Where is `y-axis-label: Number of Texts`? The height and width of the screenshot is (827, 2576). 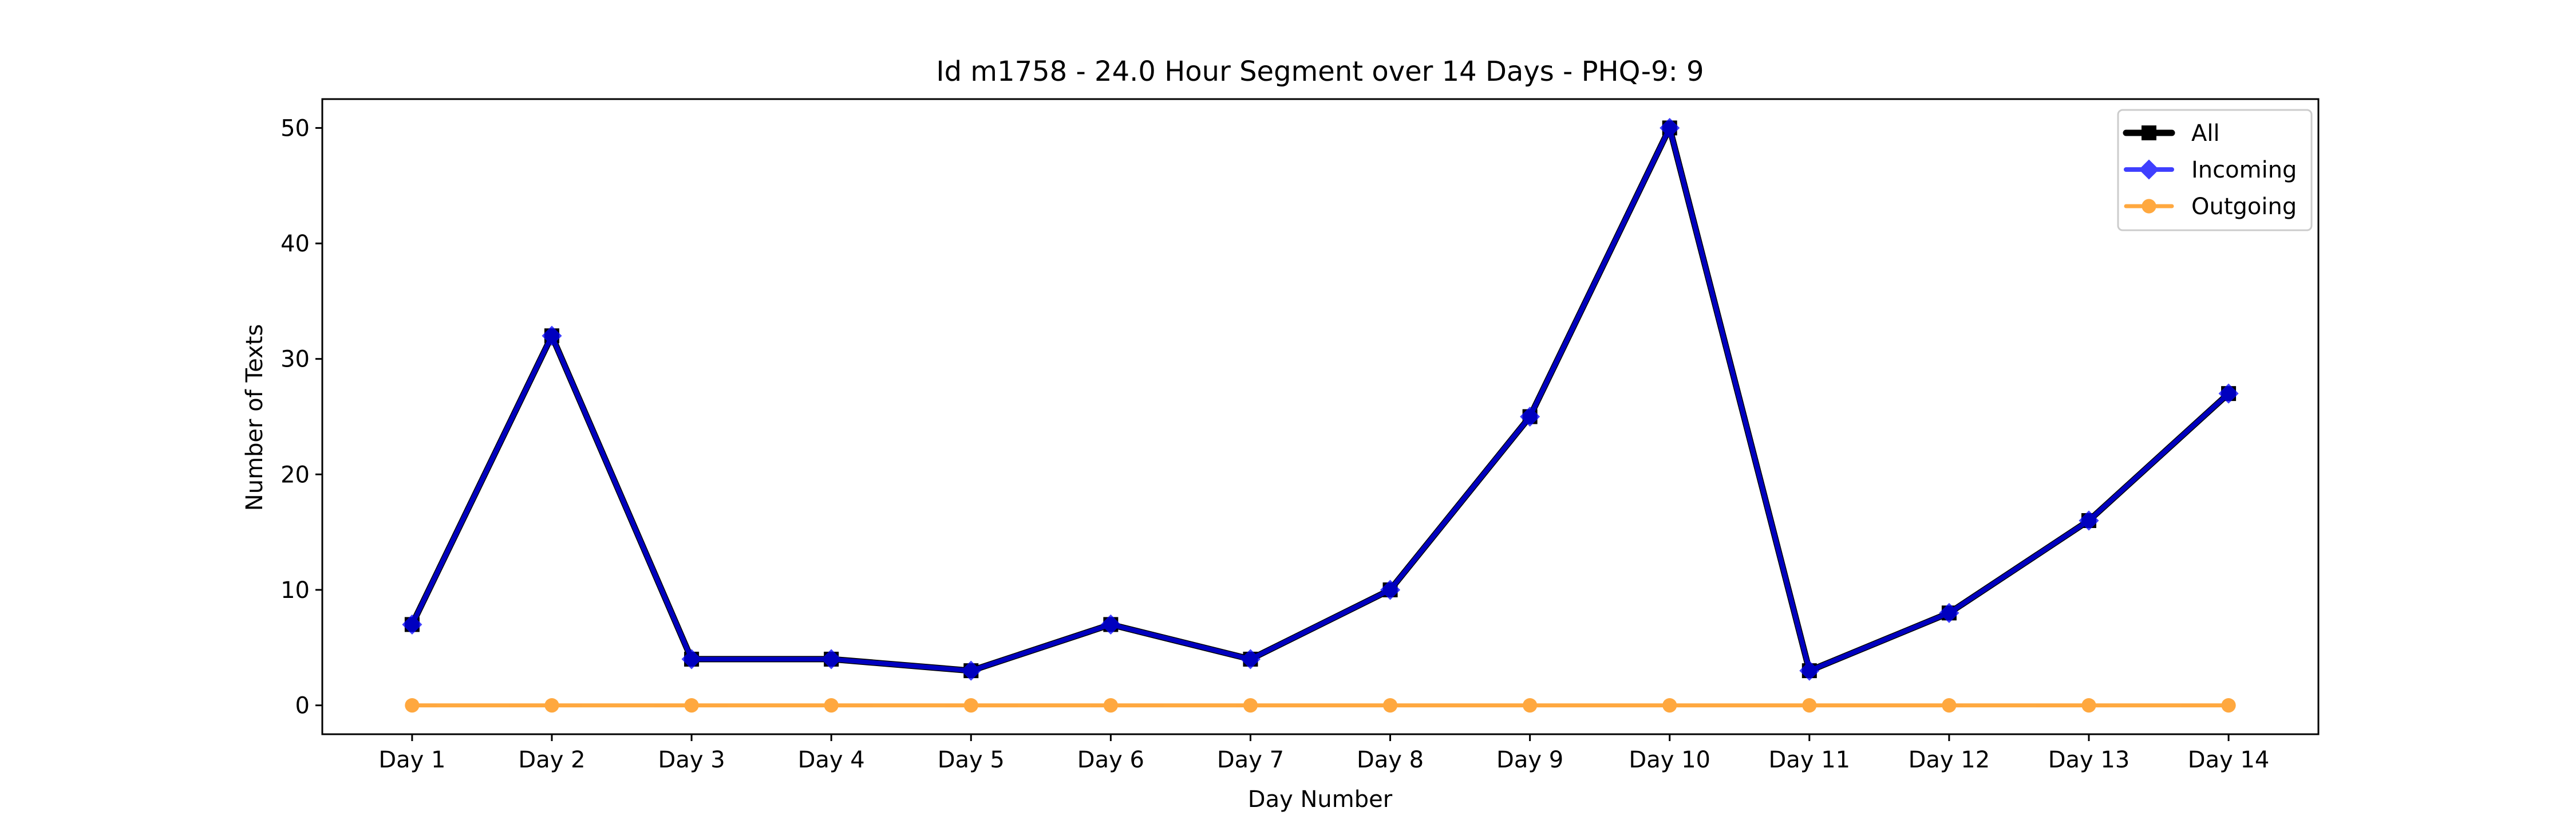
y-axis-label: Number of Texts is located at coordinates (255, 417).